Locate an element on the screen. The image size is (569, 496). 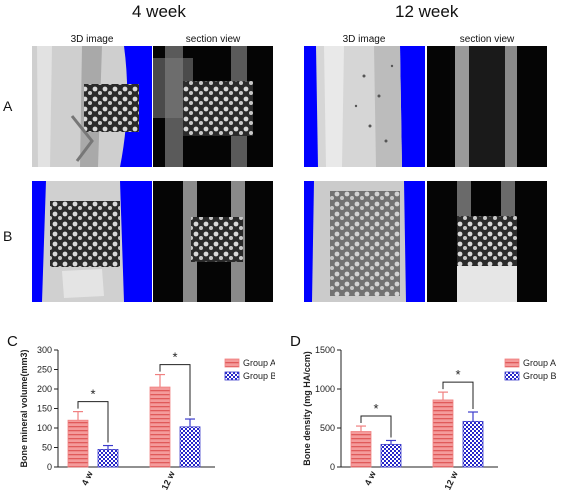
col-header-section-12w: section view is located at coordinates (487, 39).